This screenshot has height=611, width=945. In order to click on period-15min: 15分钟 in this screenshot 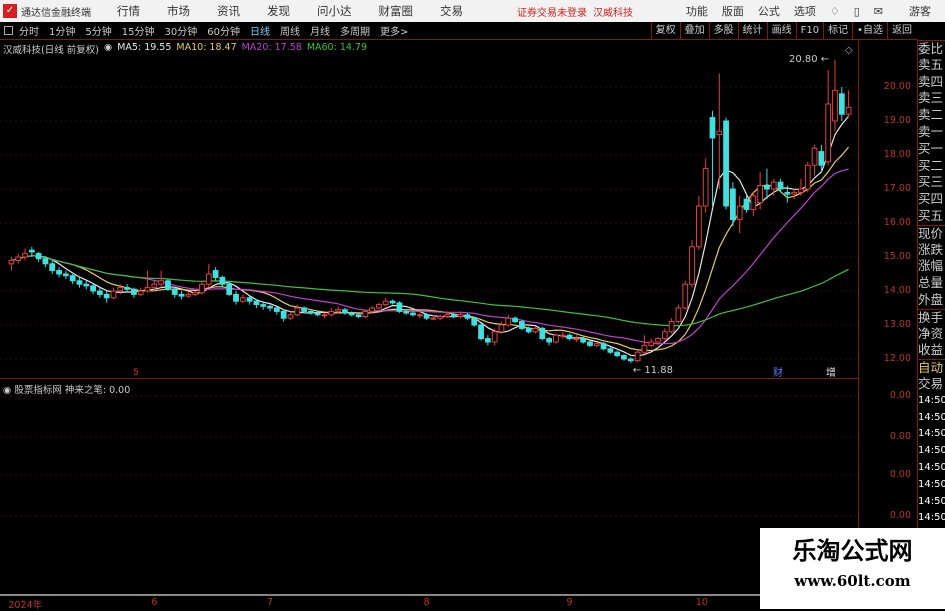, I will do `click(138, 32)`.